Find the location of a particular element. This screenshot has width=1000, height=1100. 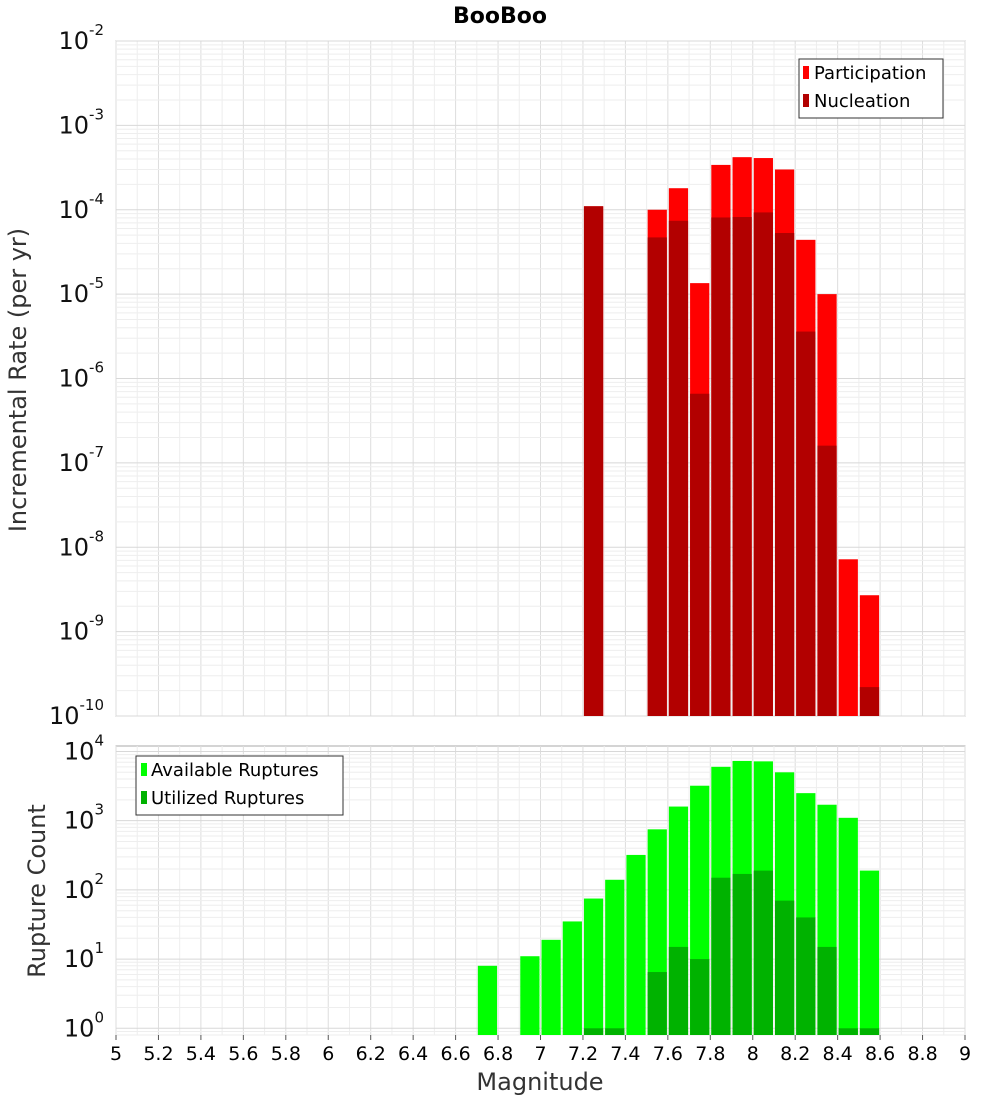

x-tick-label: 7.4 is located at coordinates (625, 1054).